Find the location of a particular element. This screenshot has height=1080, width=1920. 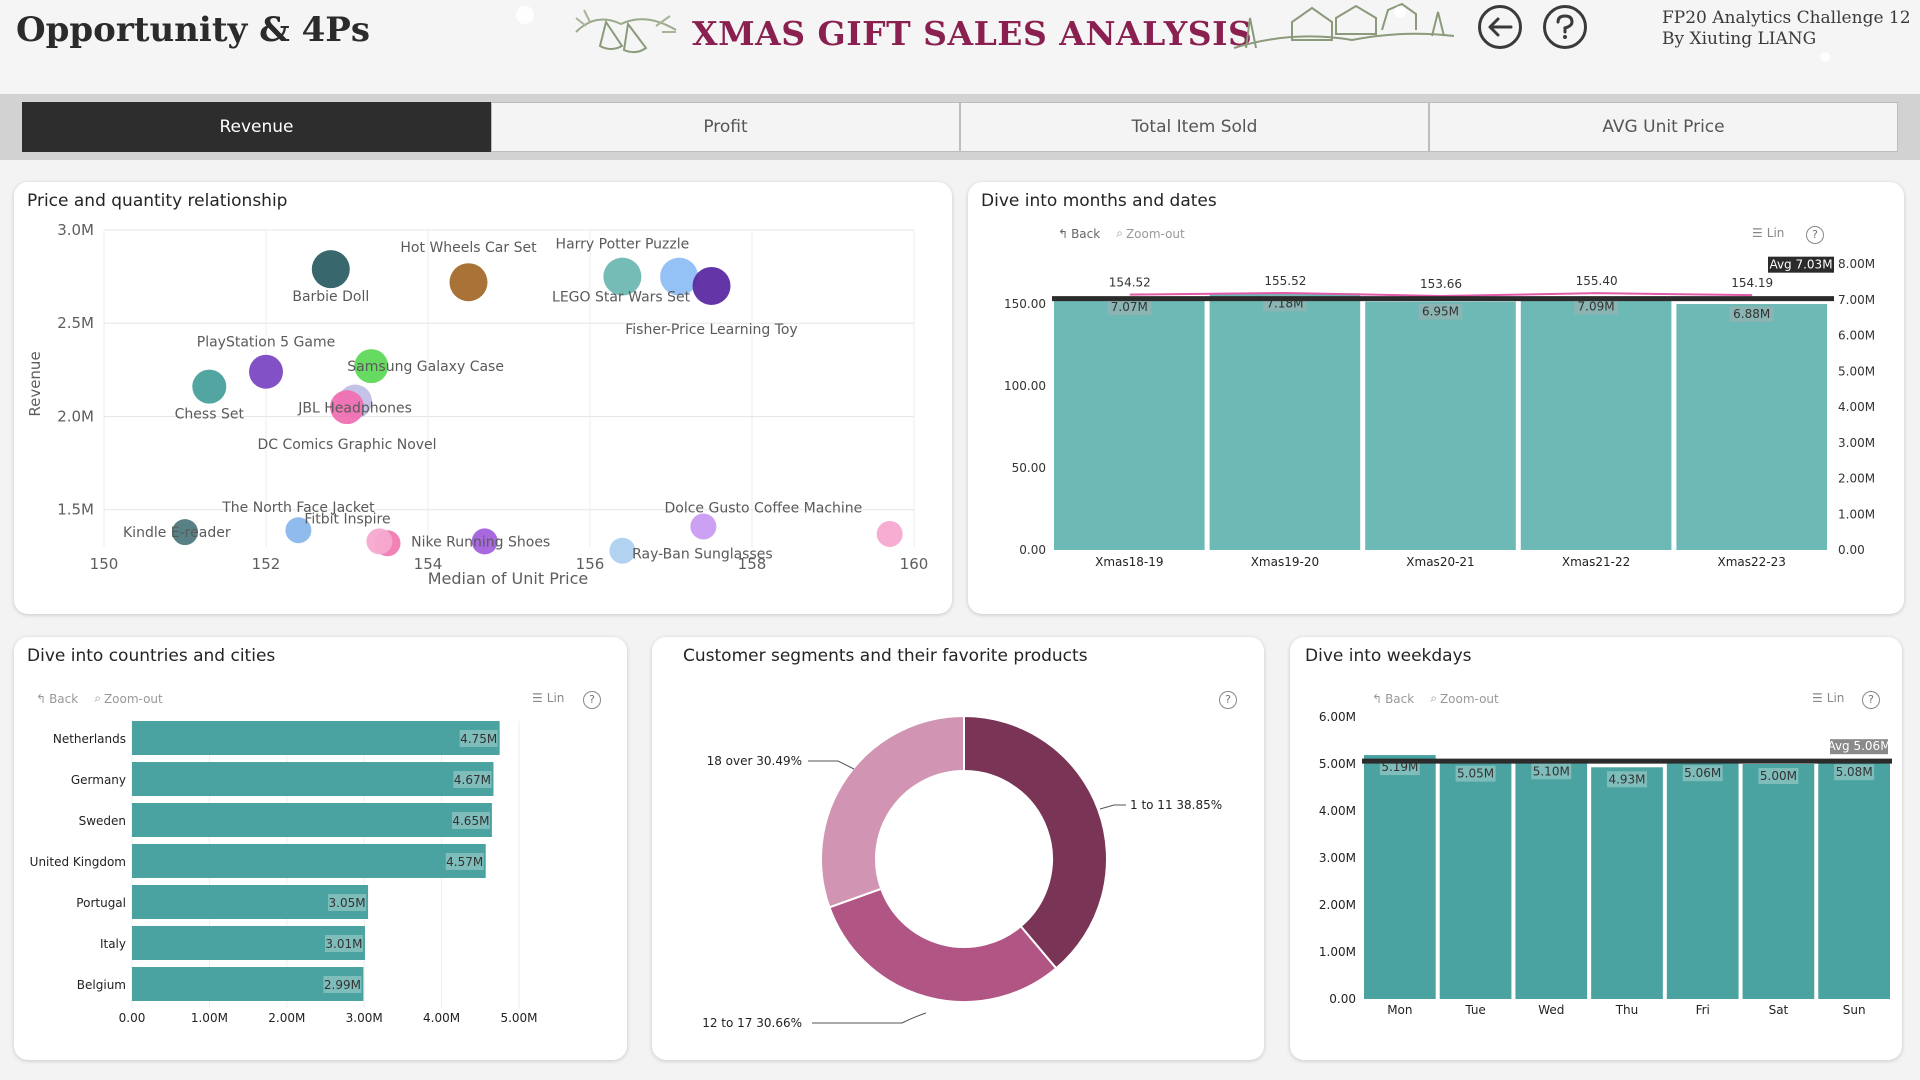

credit-line-1: FP20 Analytics Challenge 12 is located at coordinates (1786, 18).